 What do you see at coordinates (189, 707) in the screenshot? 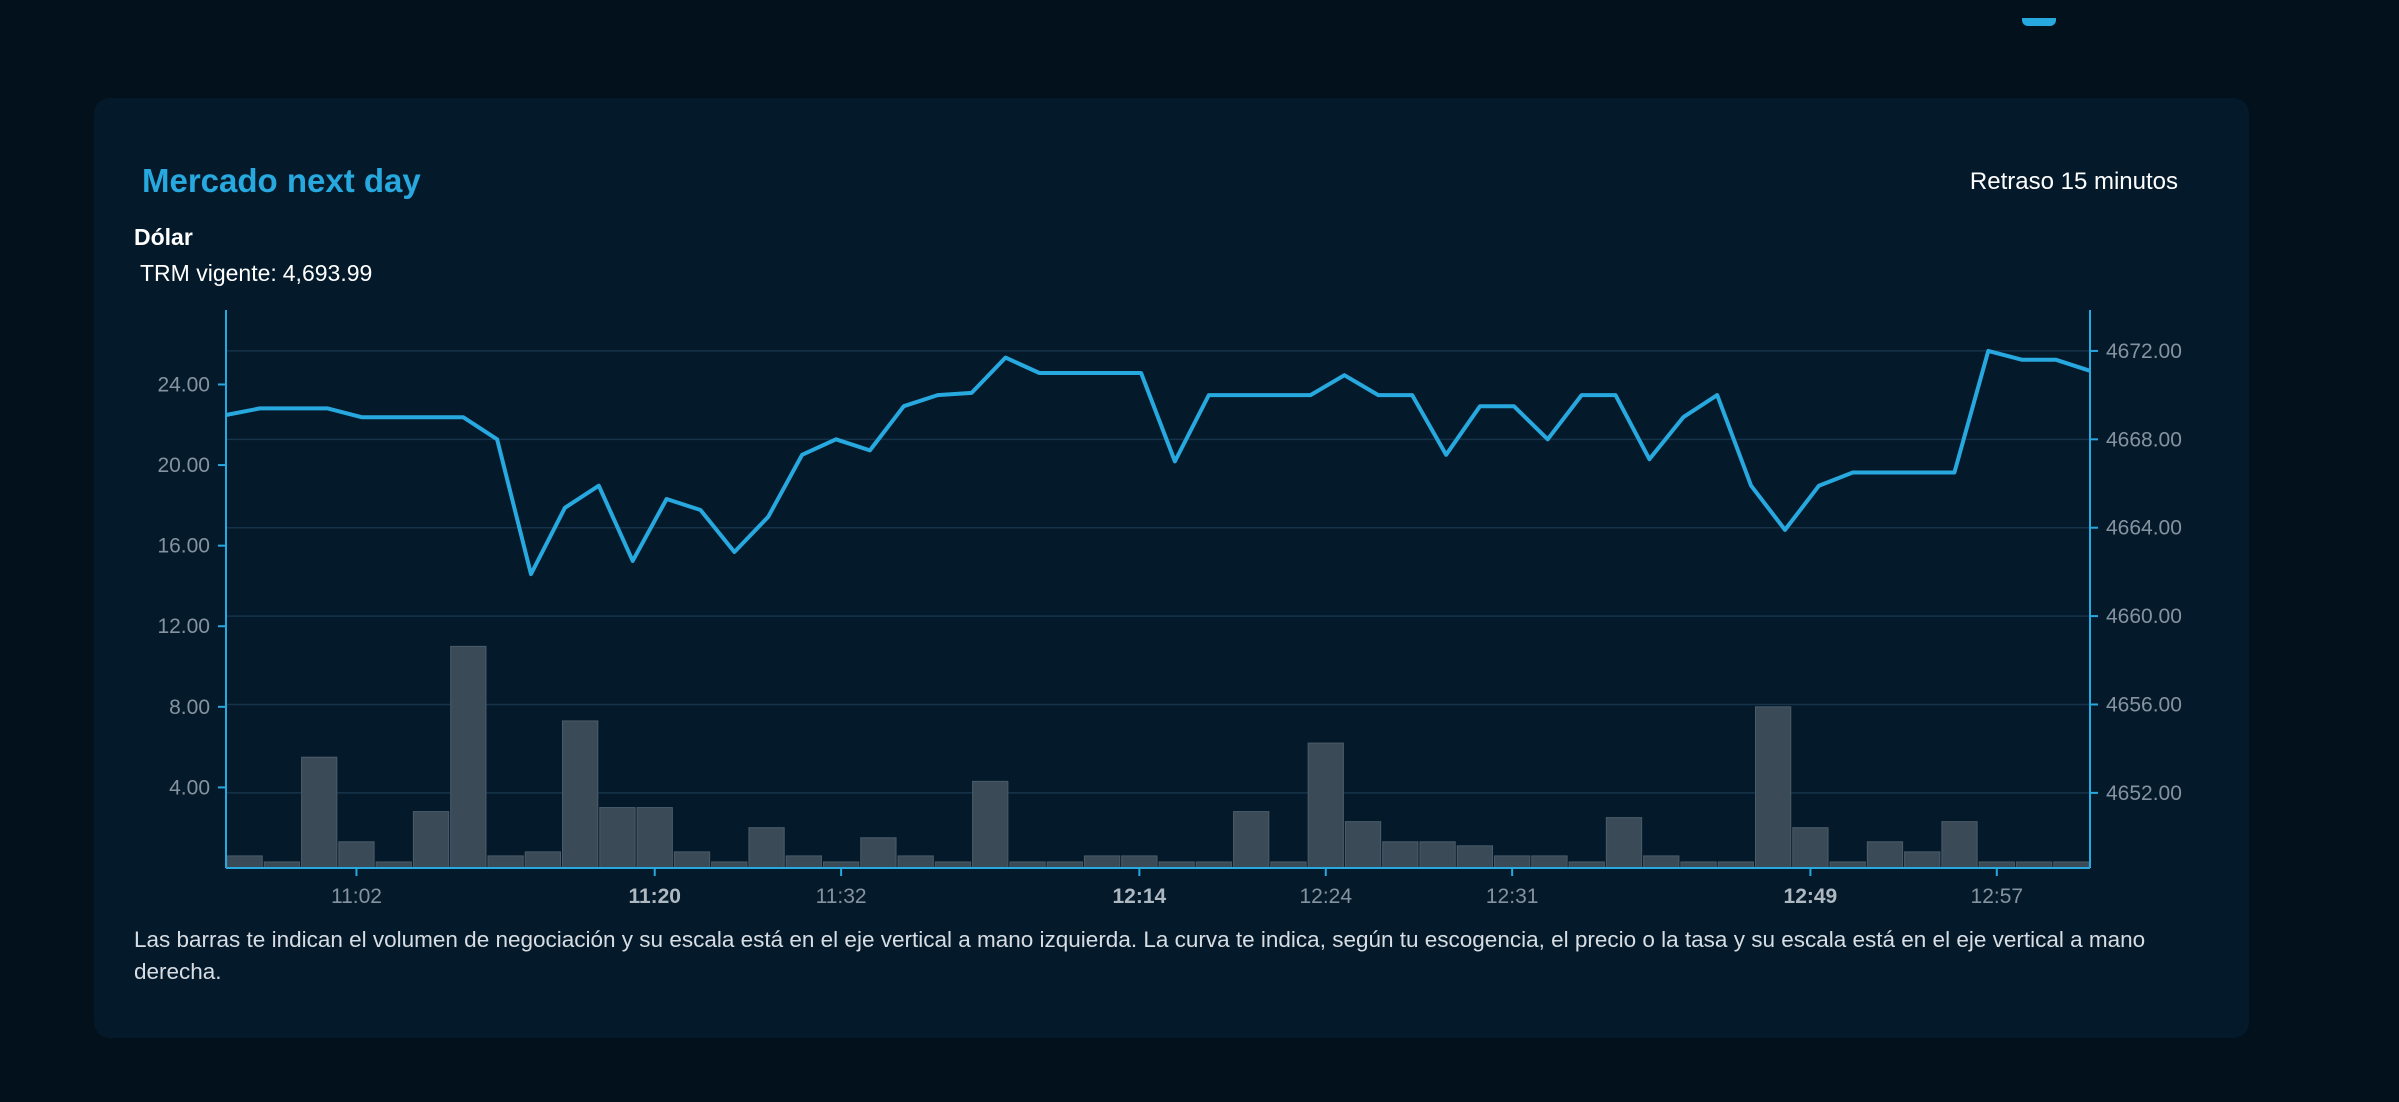
I see `left-tick-label: 8.00` at bounding box center [189, 707].